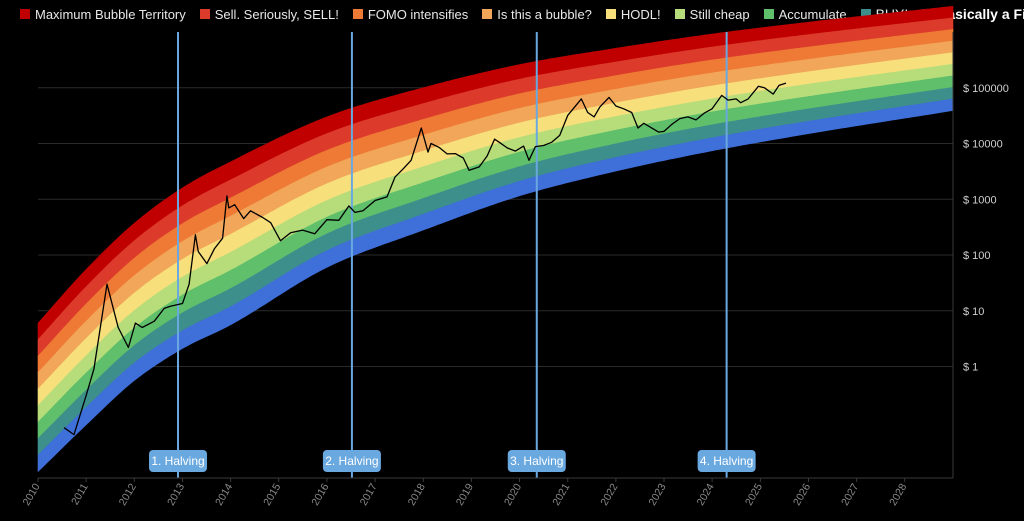  I want to click on halving-badge: 1. Halving, so click(178, 461).